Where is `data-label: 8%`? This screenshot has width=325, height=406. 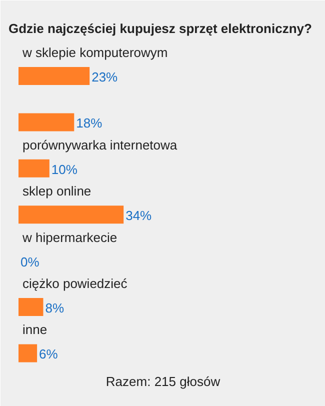
data-label: 8% is located at coordinates (54, 308).